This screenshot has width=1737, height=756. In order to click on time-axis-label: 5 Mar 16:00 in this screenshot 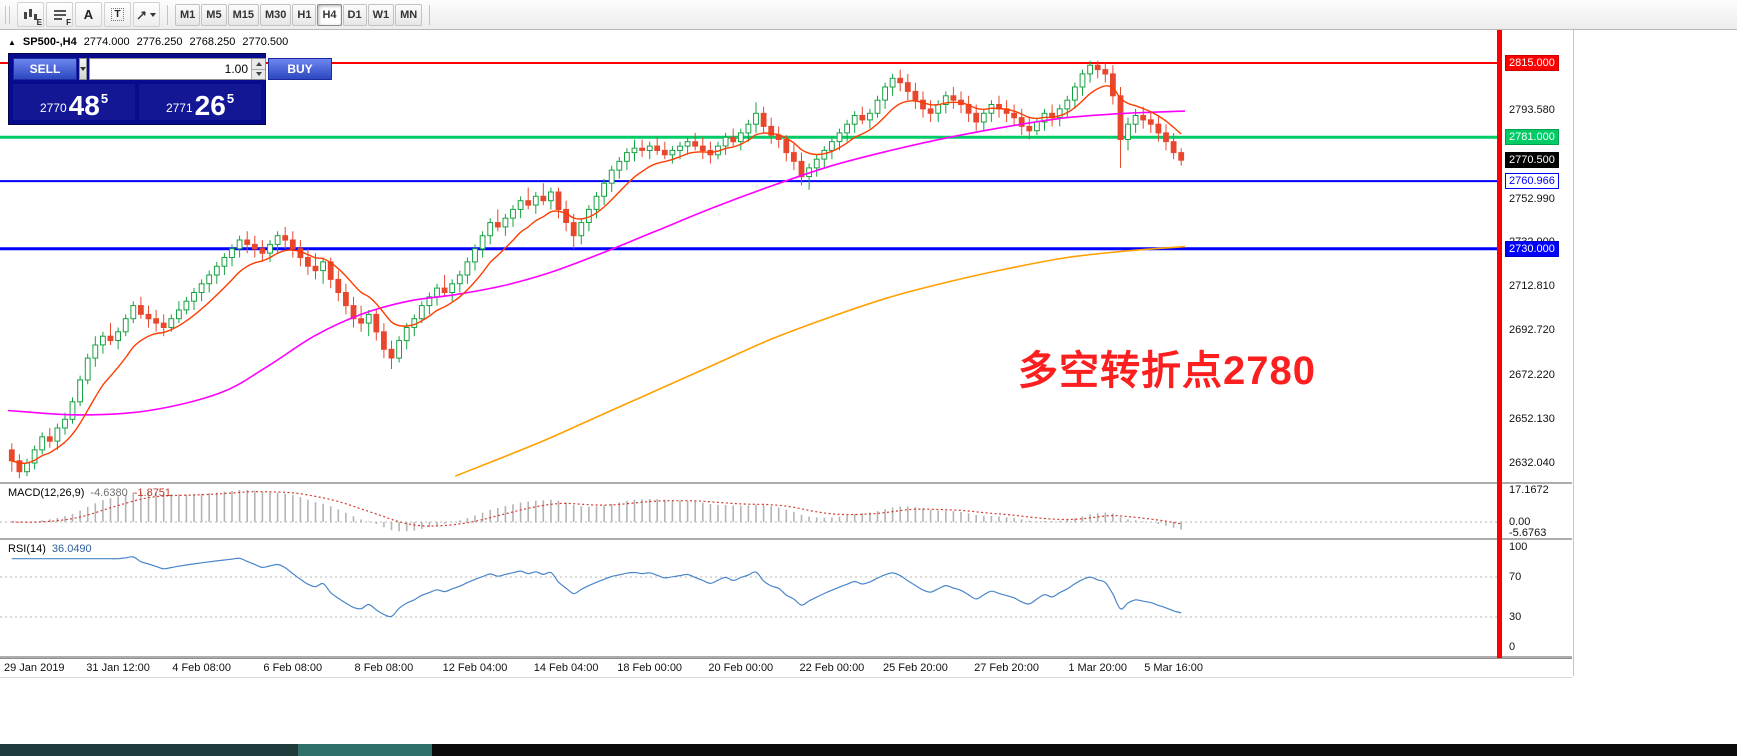, I will do `click(1173, 668)`.